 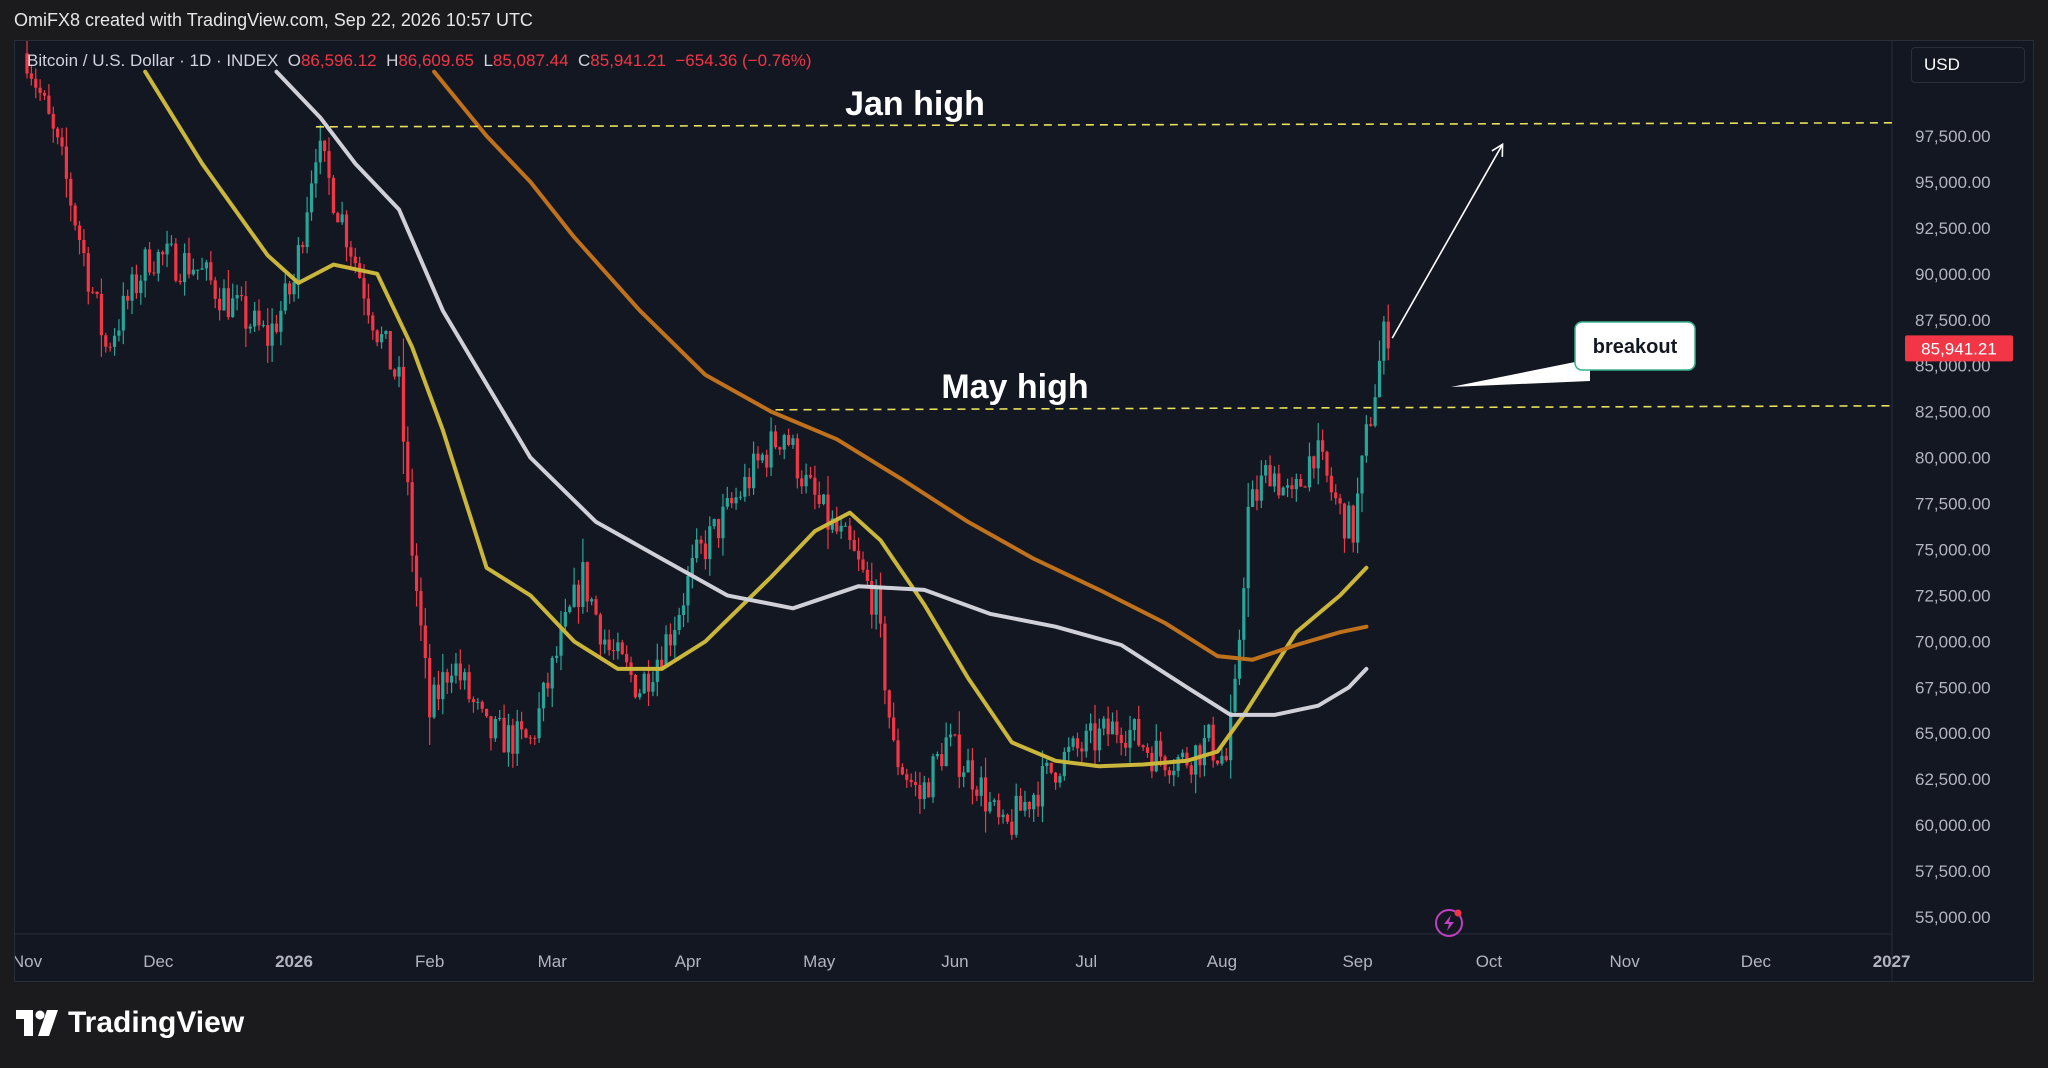 What do you see at coordinates (1449, 923) in the screenshot?
I see `alert-icon` at bounding box center [1449, 923].